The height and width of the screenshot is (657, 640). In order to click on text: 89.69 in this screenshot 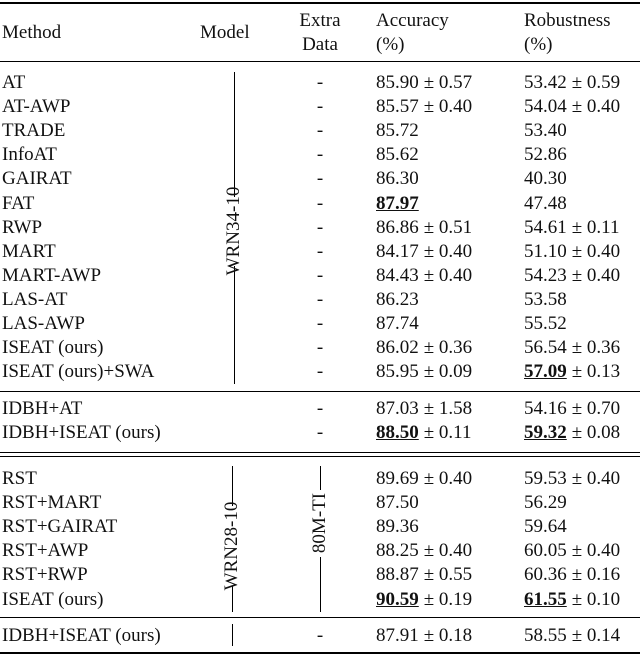, I will do `click(397, 478)`.